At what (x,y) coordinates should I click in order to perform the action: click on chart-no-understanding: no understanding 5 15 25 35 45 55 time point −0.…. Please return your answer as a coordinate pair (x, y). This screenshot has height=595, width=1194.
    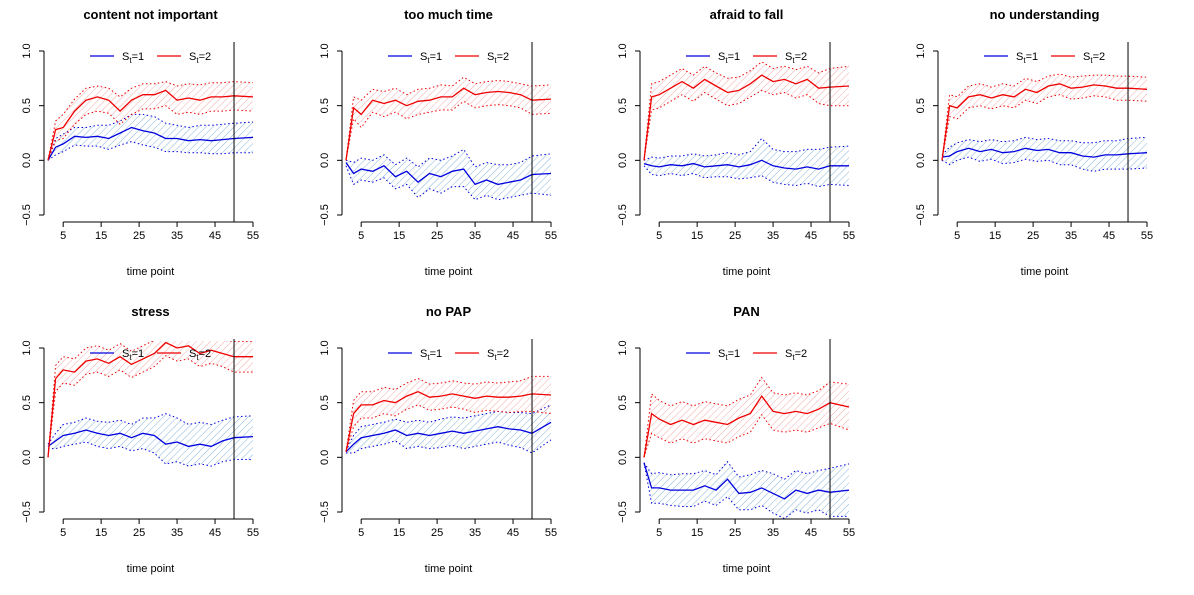
    Looking at the image, I should click on (1034, 142).